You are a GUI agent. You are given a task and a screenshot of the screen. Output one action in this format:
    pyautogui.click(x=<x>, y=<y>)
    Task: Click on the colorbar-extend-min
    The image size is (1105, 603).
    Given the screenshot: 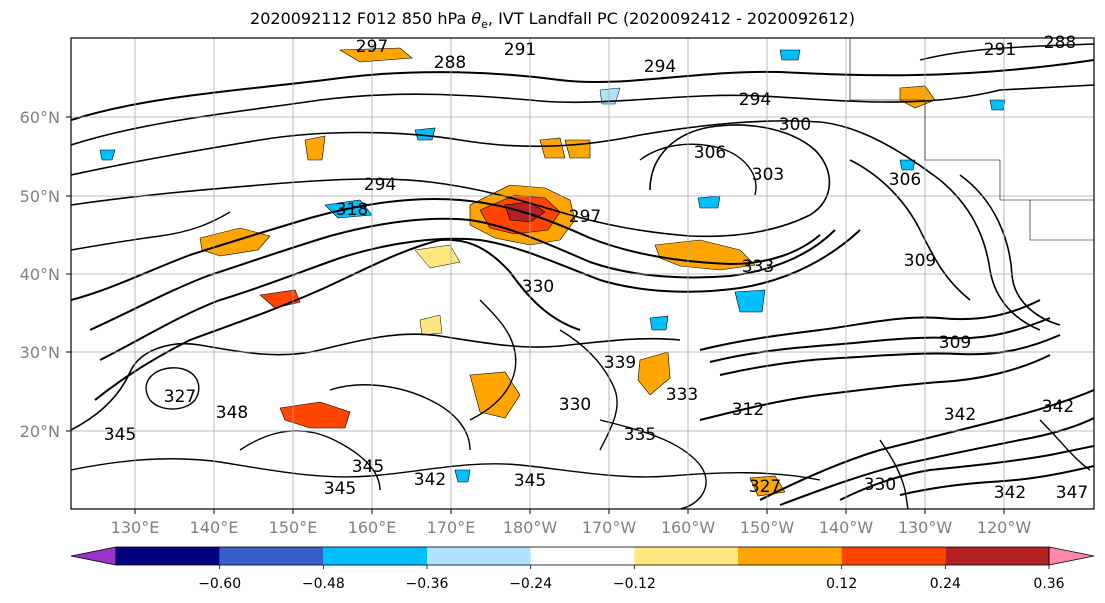 What is the action you would take?
    pyautogui.click(x=93, y=556)
    